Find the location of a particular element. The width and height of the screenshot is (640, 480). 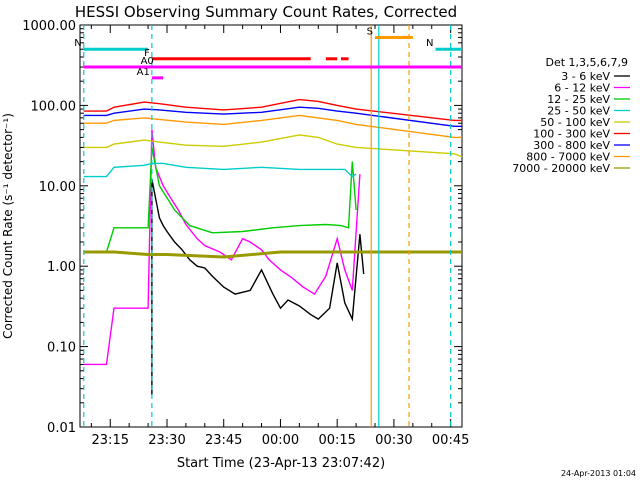

legend-label-1: 6 - 12 keV is located at coordinates (582, 88).